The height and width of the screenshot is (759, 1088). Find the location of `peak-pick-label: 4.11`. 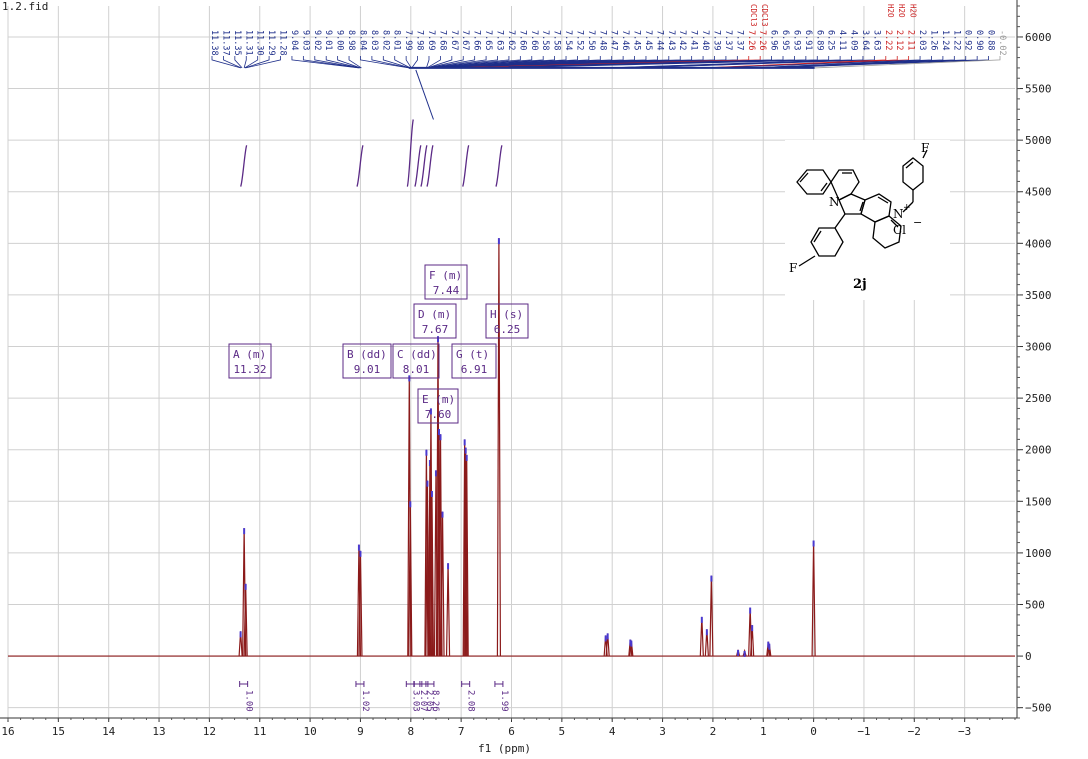

peak-pick-label: 4.11 is located at coordinates (842, 40).